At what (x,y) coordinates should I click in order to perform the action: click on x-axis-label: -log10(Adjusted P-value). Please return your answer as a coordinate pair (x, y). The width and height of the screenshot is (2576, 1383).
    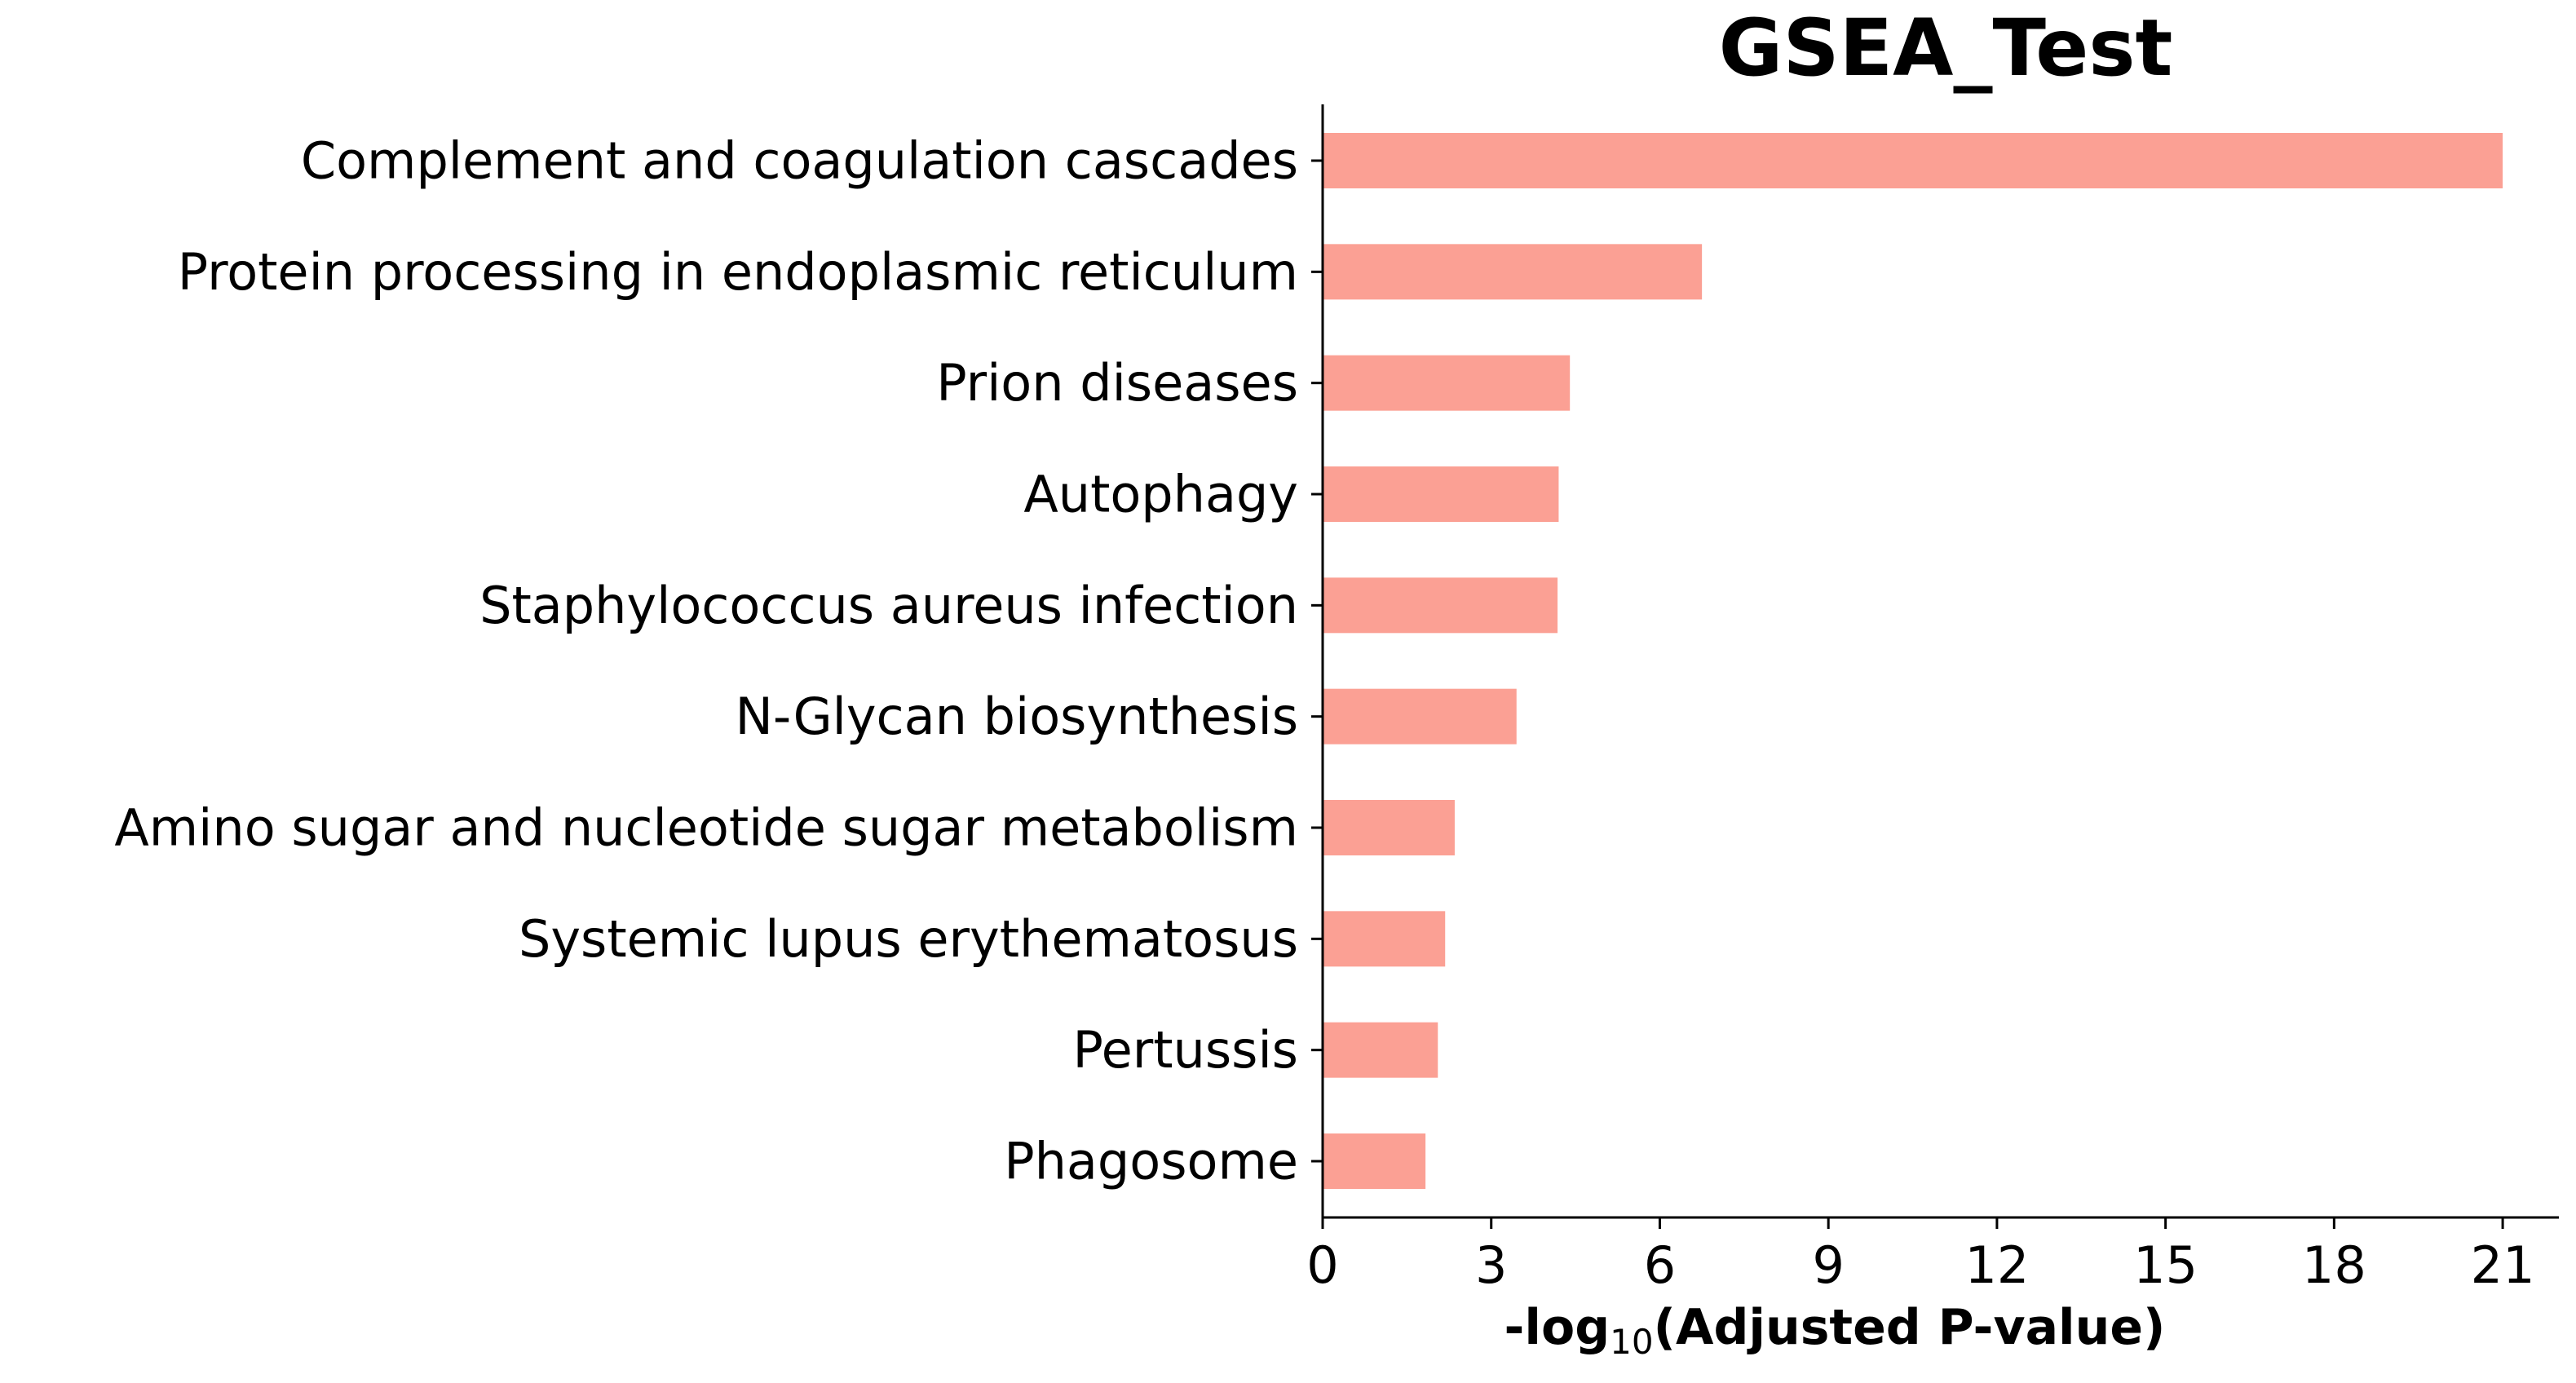
    Looking at the image, I should click on (1835, 1330).